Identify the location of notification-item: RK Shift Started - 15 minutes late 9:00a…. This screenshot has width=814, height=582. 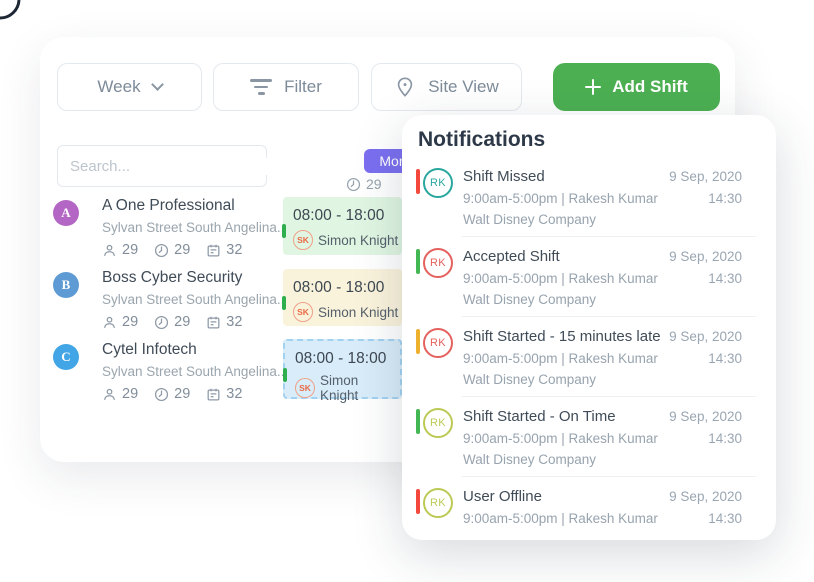
(589, 368).